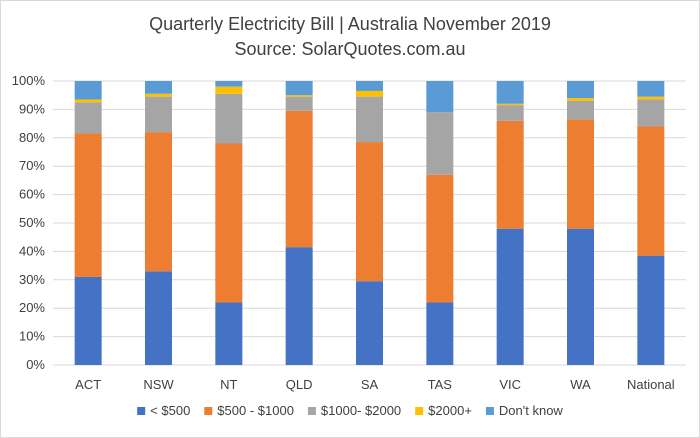 Image resolution: width=700 pixels, height=438 pixels. I want to click on x-tick-label: National, so click(651, 384).